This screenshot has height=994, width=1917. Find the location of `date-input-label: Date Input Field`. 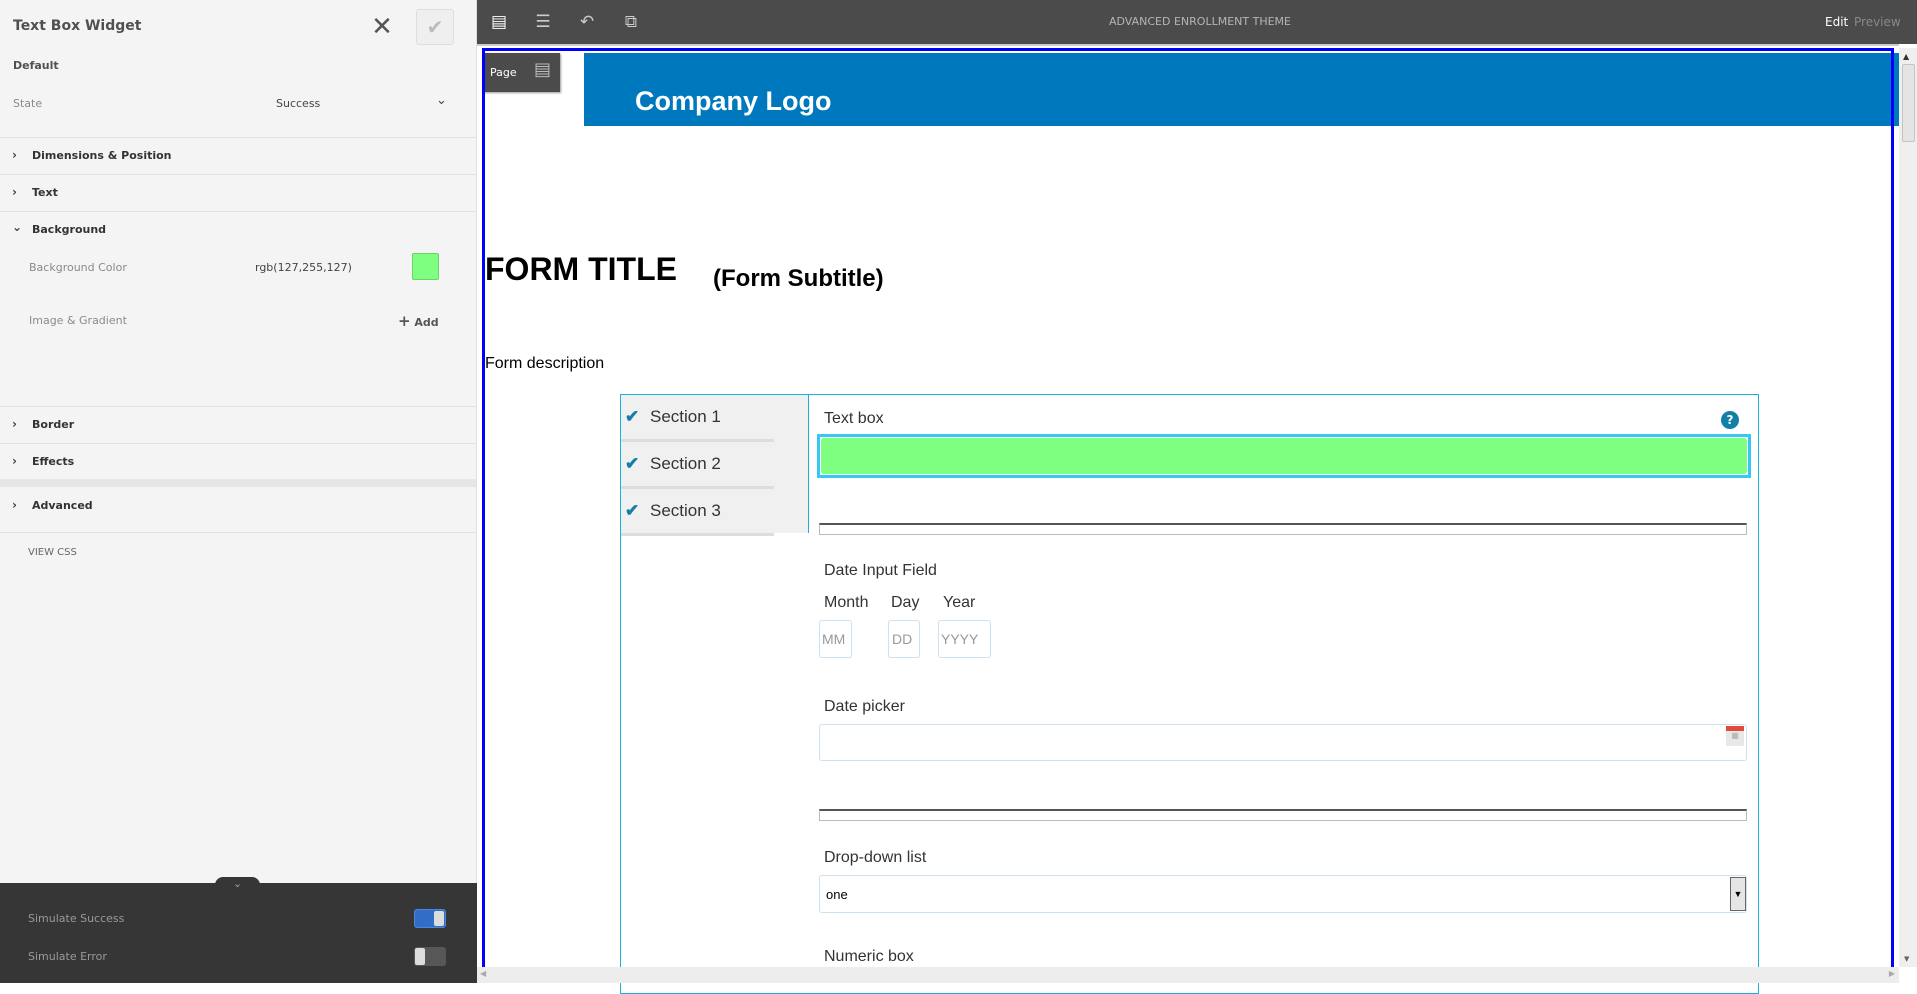

date-input-label: Date Input Field is located at coordinates (880, 570).